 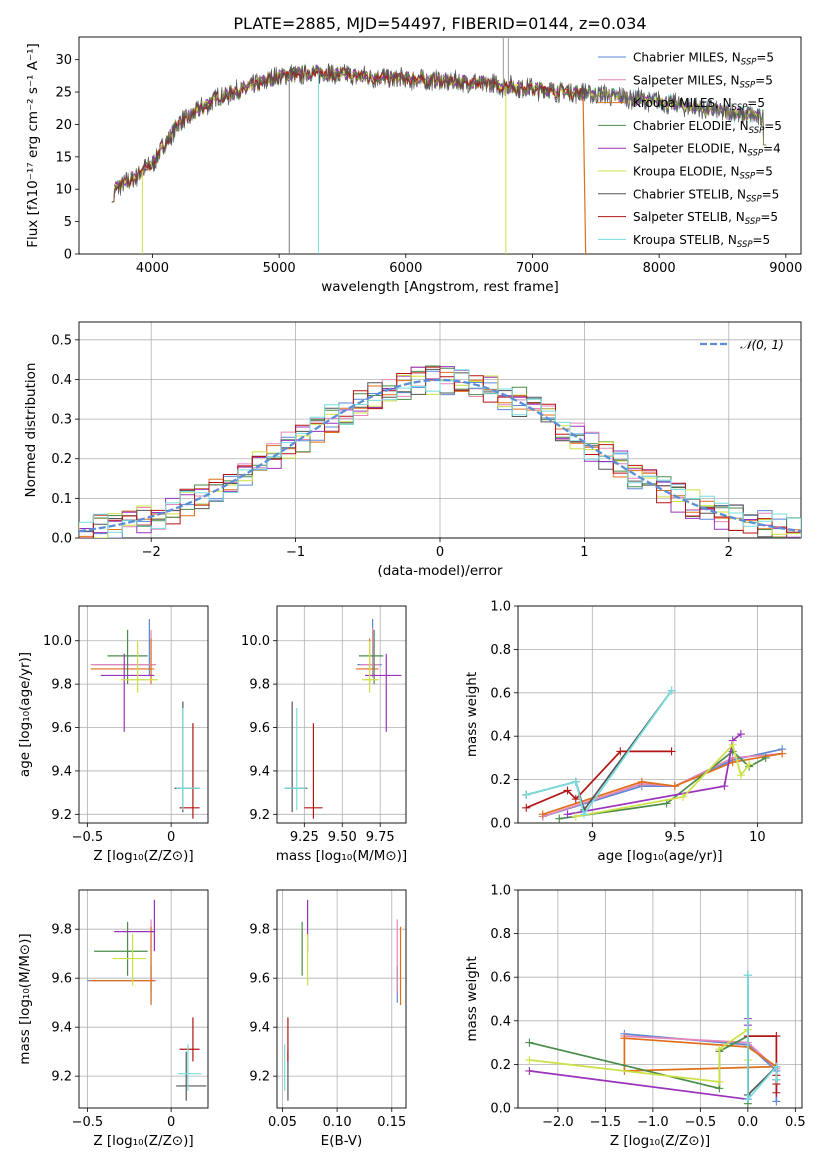 I want to click on mass_vs_Z-plot, so click(x=147, y=1000).